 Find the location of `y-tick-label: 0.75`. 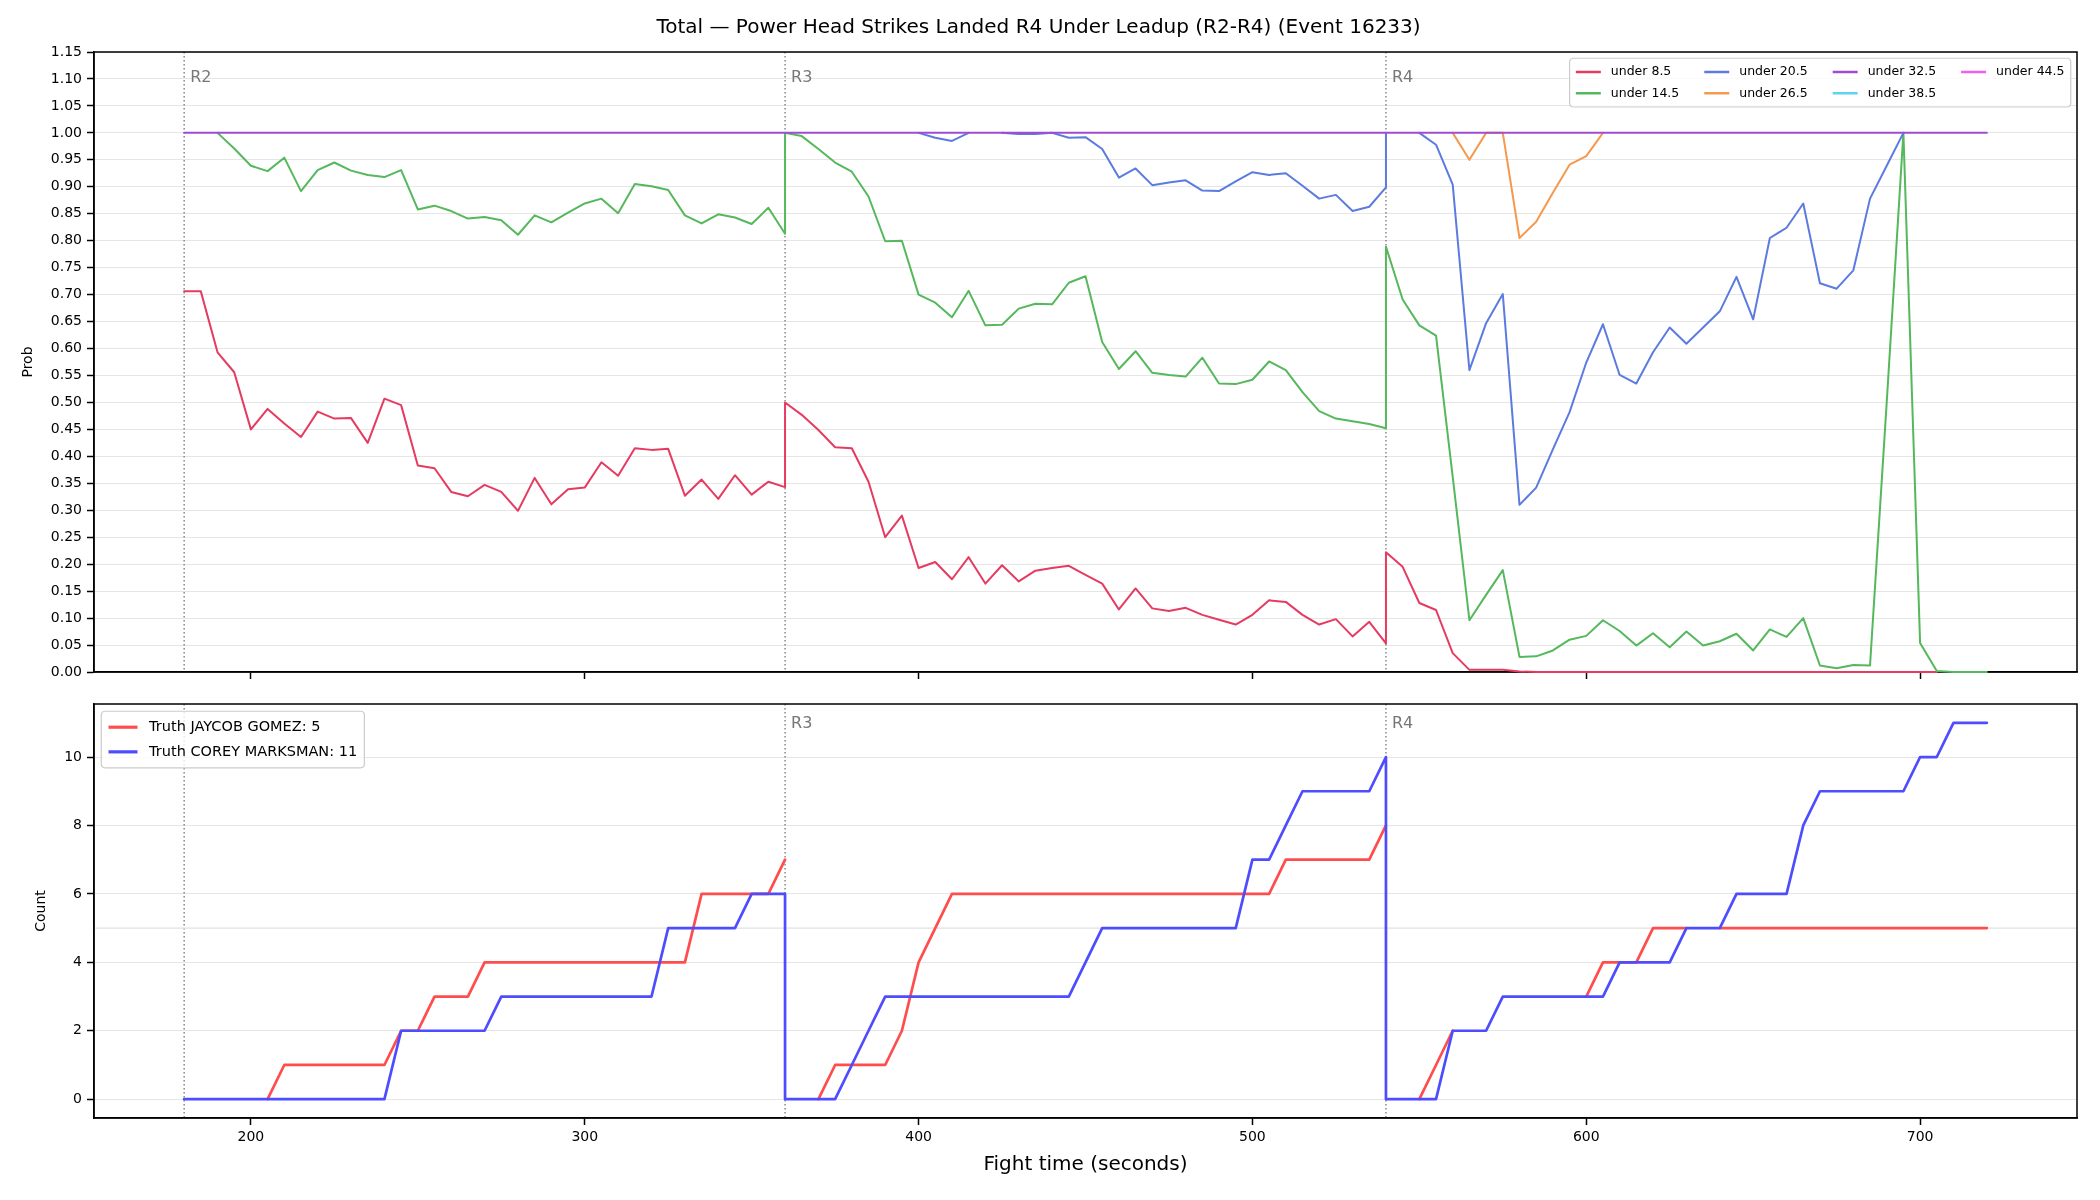

y-tick-label: 0.75 is located at coordinates (66, 266).